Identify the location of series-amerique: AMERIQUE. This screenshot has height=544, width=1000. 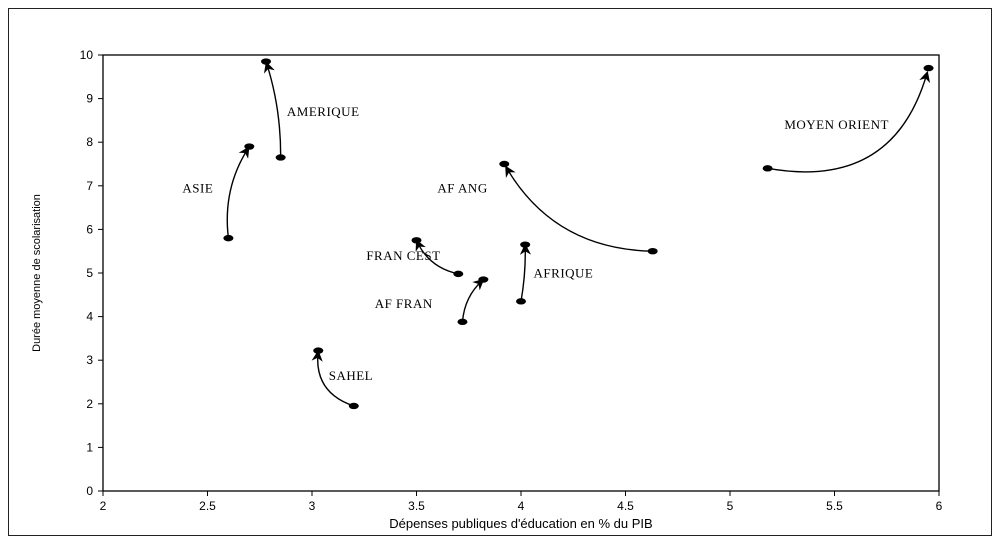
(310, 109).